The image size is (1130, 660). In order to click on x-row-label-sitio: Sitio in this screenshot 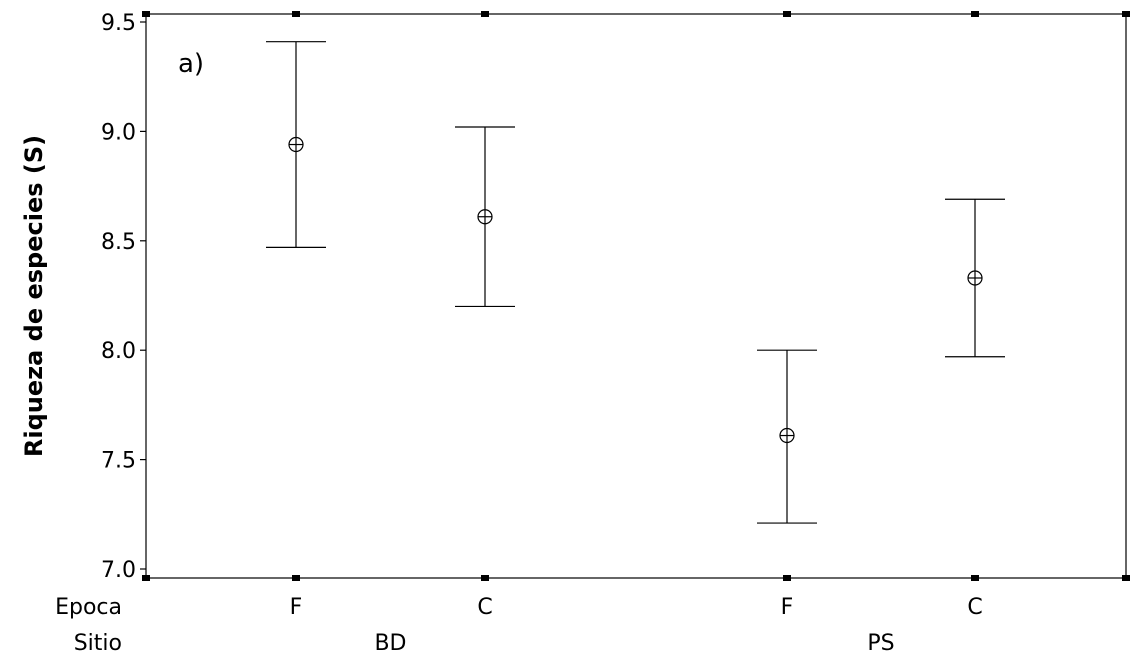, I will do `click(98, 643)`.